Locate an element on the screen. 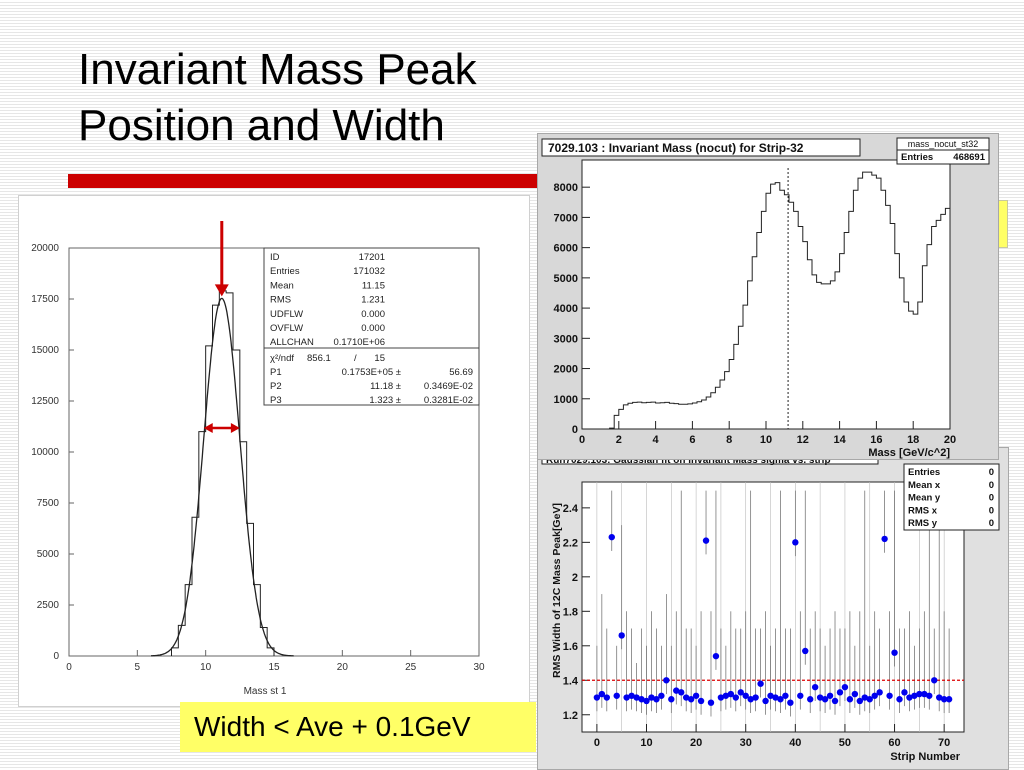 This screenshot has width=1024, height=770. x-tick-label: 12 is located at coordinates (803, 440).